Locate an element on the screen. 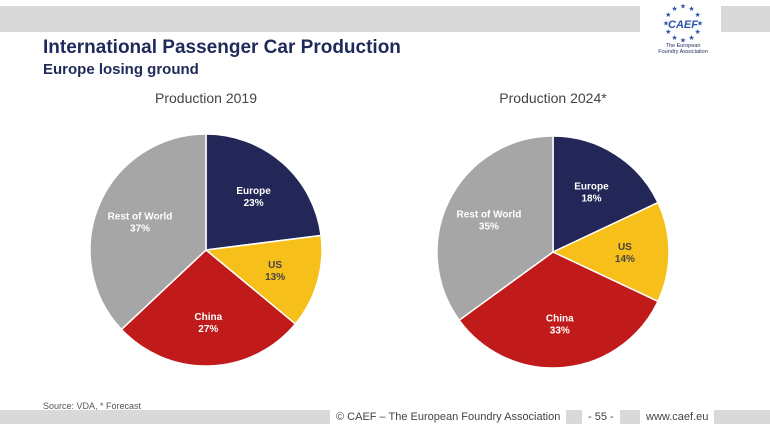 This screenshot has height=433, width=770. footer-url: www.caef.eu is located at coordinates (677, 417).